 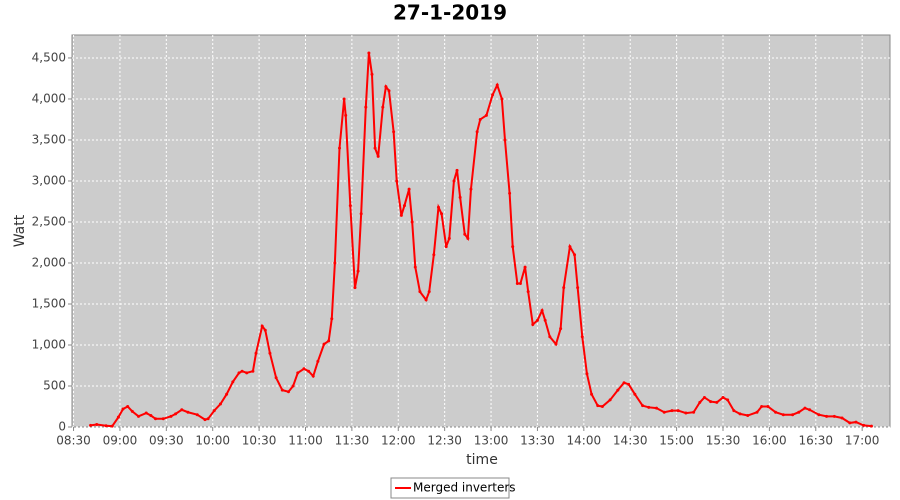 I want to click on x-tick-label: 16:00, so click(x=769, y=441).